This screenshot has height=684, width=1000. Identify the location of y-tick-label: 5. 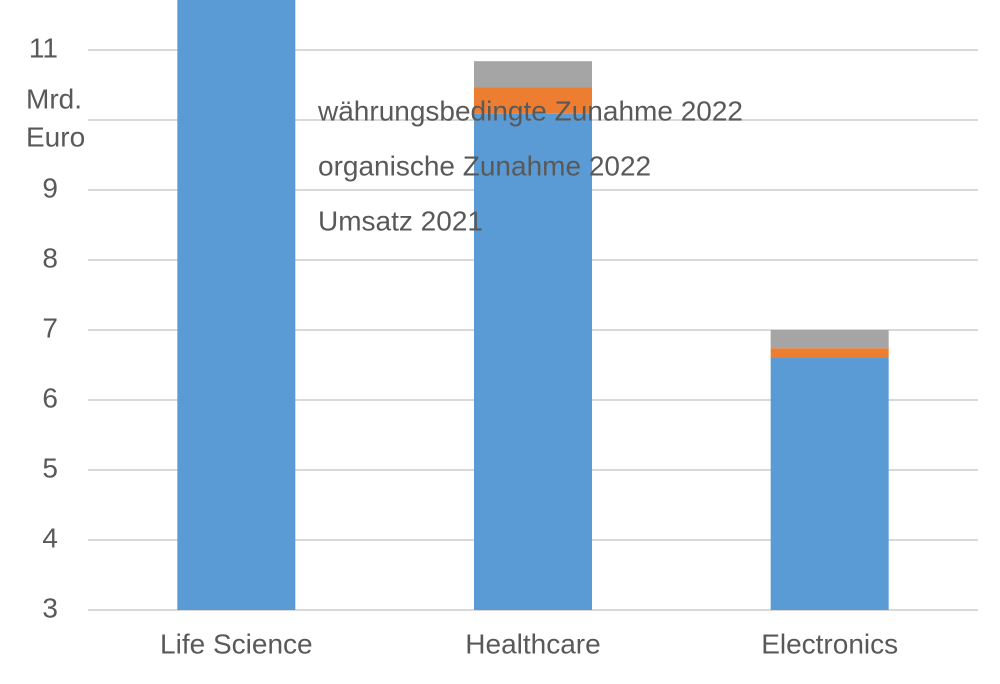
(50, 467).